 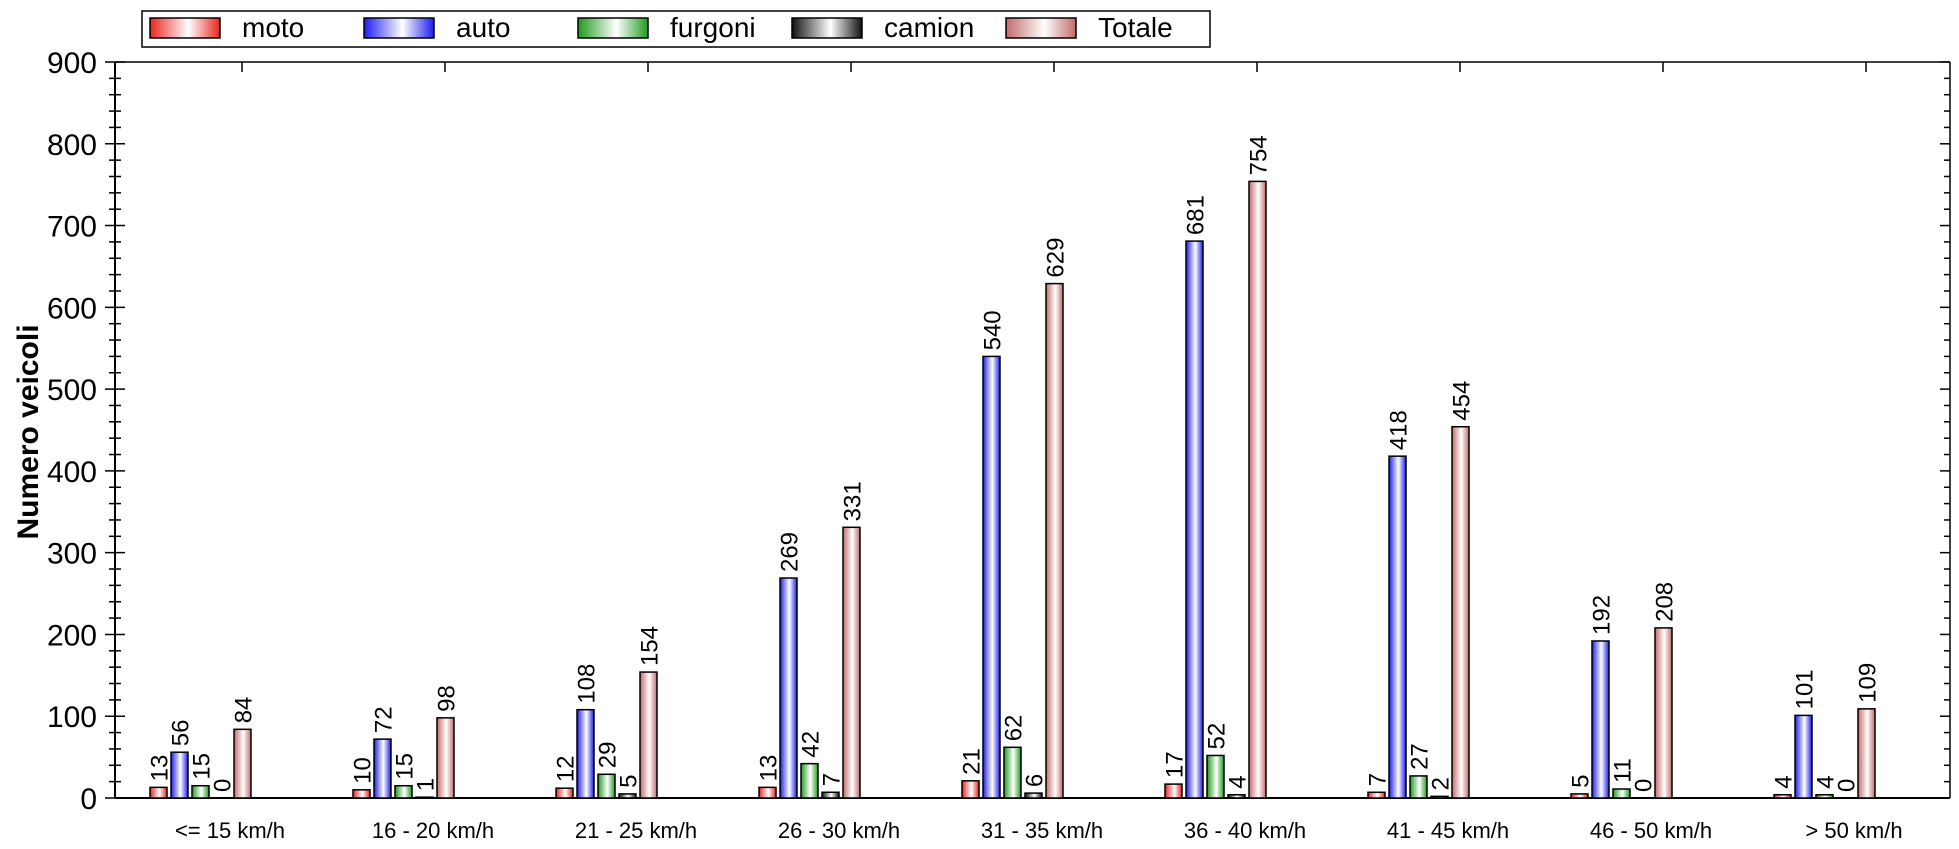 I want to click on y-tick-label: 100, so click(x=72, y=717).